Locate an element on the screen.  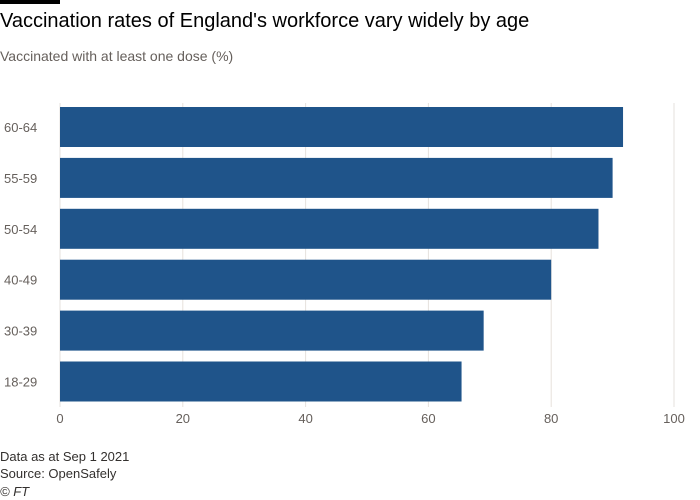
y-category-label: 30-39 is located at coordinates (20, 331).